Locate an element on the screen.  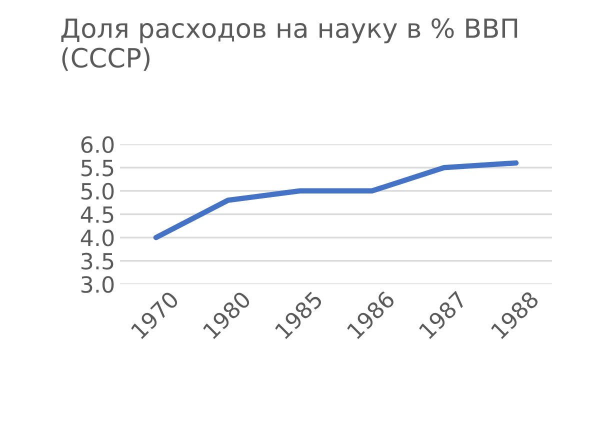
y-tick-label: 4.5 is located at coordinates (97, 214).